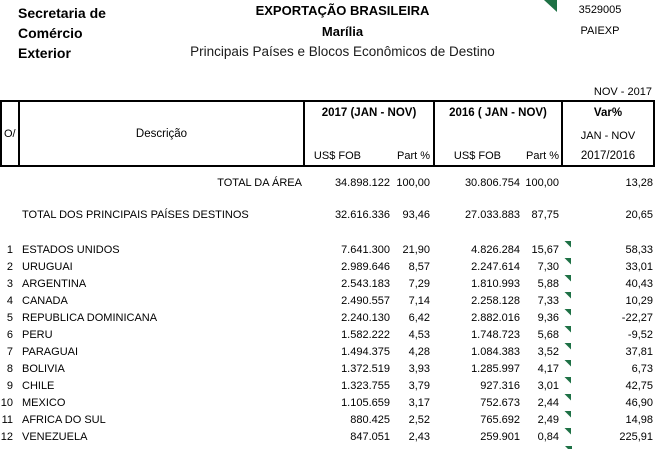 The width and height of the screenshot is (665, 449). I want to click on row-usd-2017: 7.641.300, so click(365, 249).